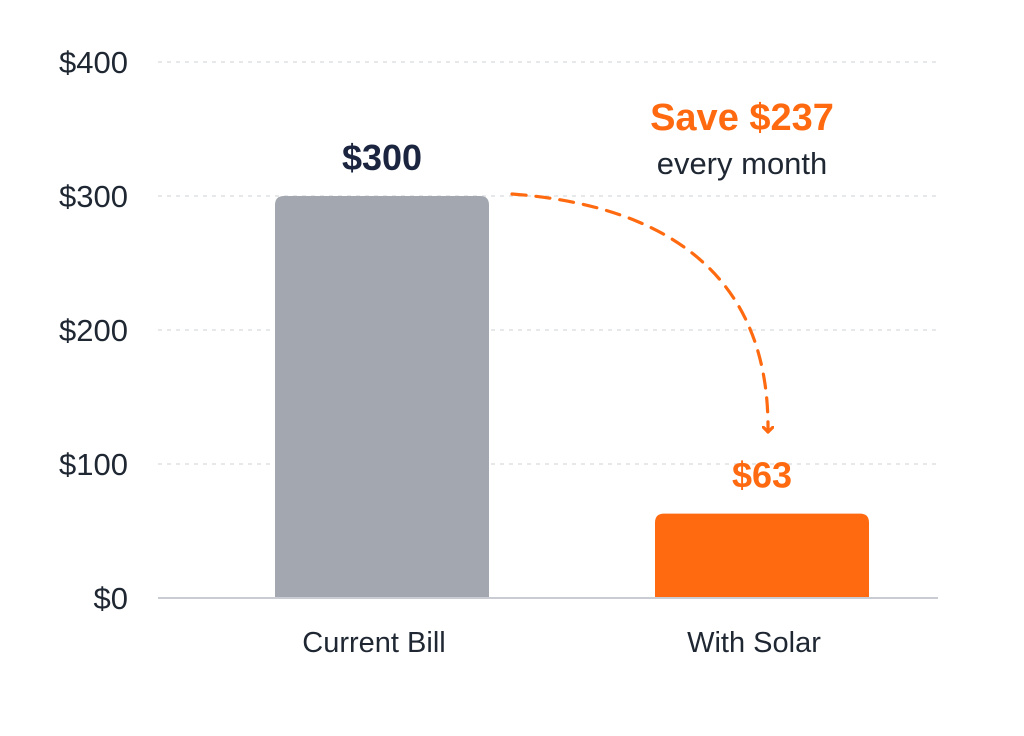  Describe the element at coordinates (373, 643) in the screenshot. I see `x-category-label: Current Bill` at that location.